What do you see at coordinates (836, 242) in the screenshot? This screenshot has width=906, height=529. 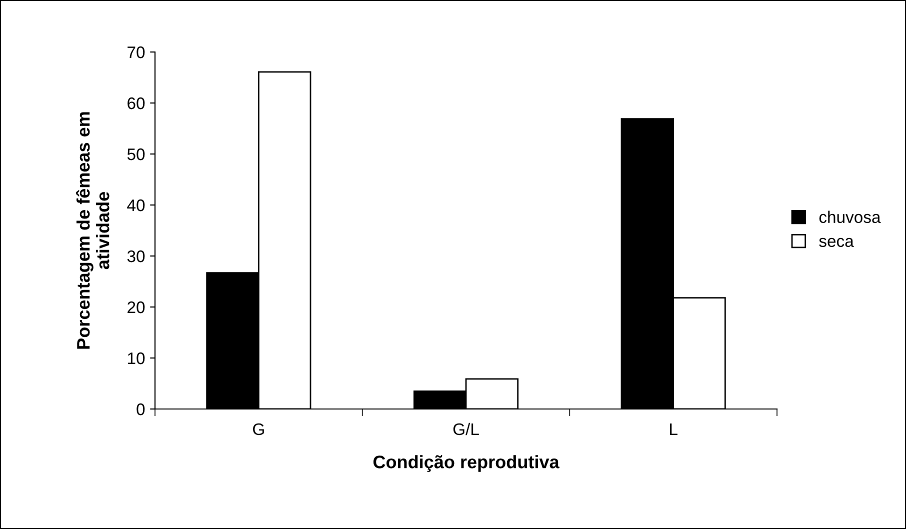 I see `legend-label: seca` at bounding box center [836, 242].